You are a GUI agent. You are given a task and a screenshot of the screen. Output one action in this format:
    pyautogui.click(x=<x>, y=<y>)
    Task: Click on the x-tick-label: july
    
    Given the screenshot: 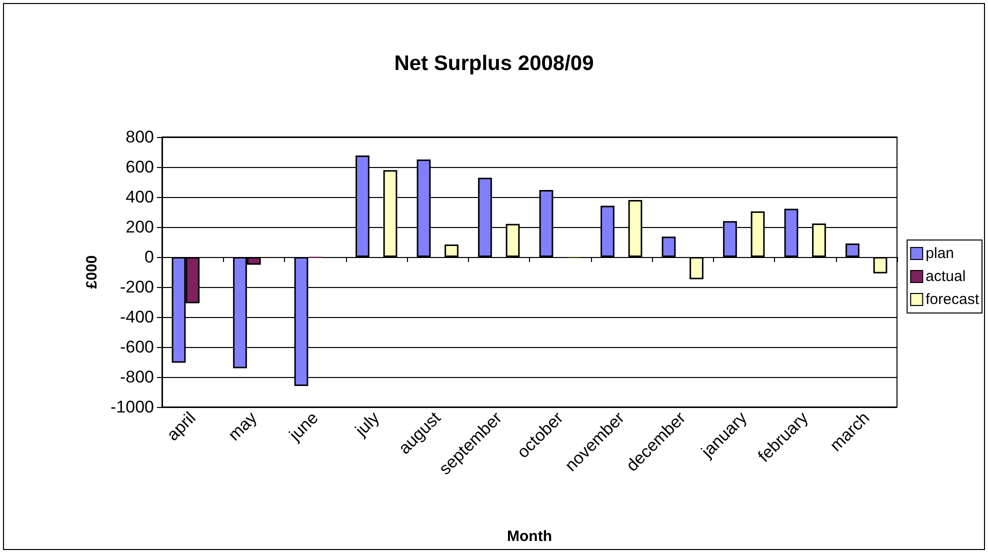 What is the action you would take?
    pyautogui.click(x=367, y=424)
    